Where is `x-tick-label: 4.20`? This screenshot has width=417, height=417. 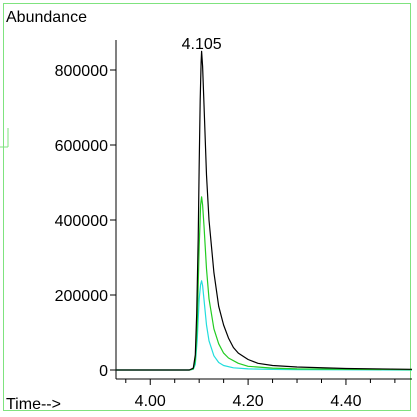
x-tick-label: 4.20 is located at coordinates (248, 401).